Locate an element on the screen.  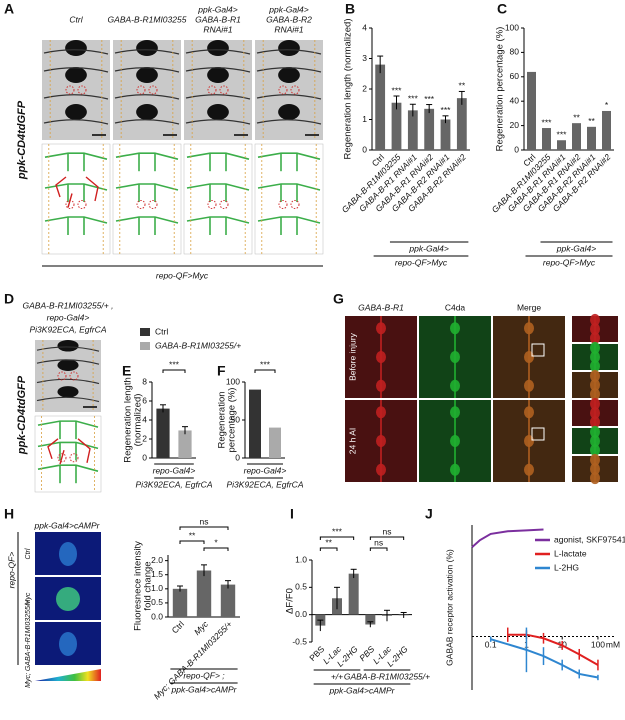
panel-letter: D is located at coordinates (9, 299).